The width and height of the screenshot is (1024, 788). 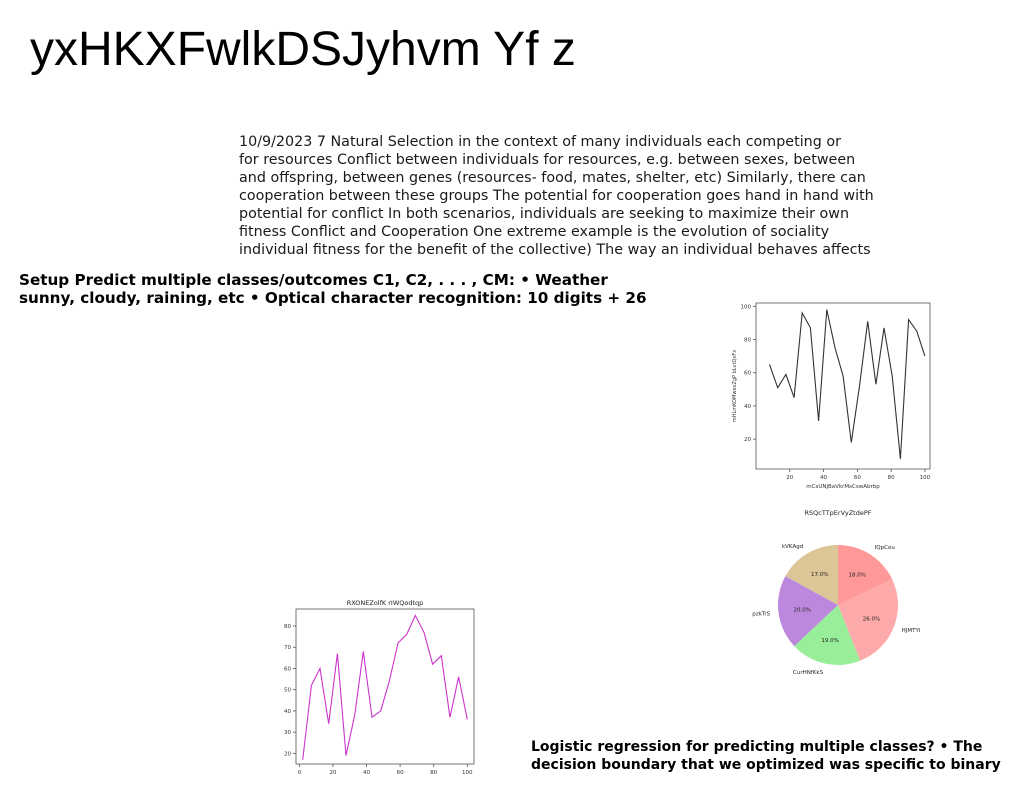 I want to click on y-axis-label: mHLmKOMwexZgP bLvtQxFx, so click(x=735, y=386).